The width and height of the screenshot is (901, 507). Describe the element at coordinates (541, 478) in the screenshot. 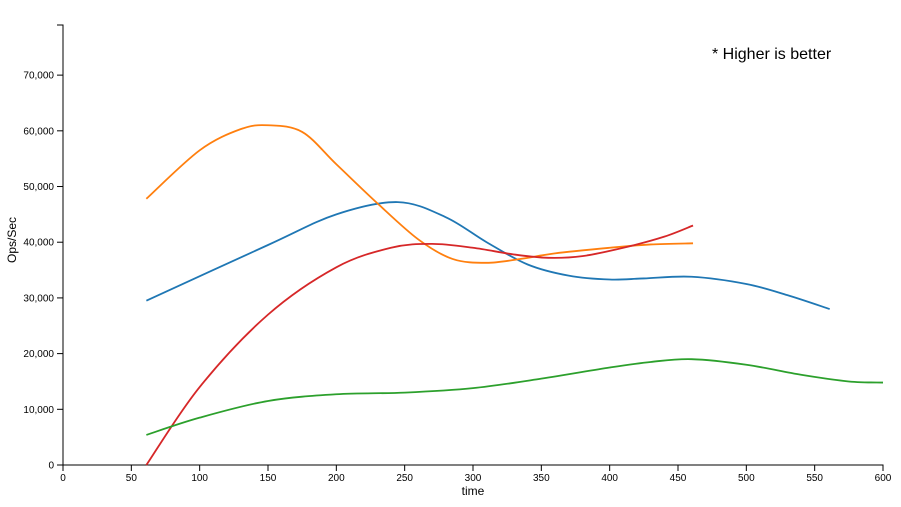

I see `x-tick-label: 350` at that location.